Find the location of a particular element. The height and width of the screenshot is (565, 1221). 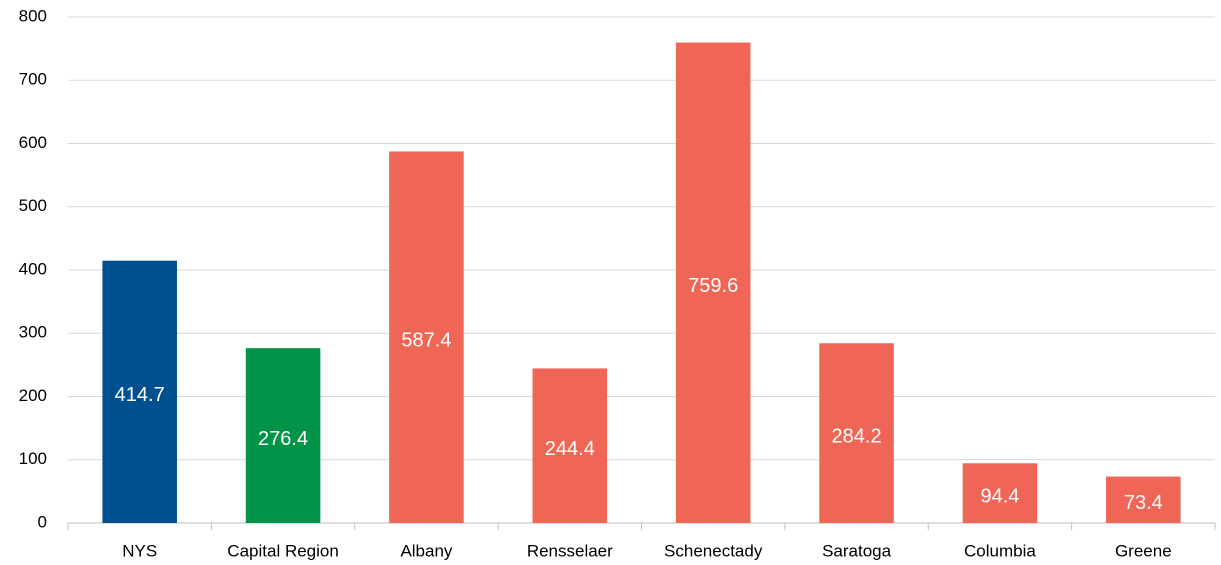

x-tick-label: NYS is located at coordinates (139, 550).